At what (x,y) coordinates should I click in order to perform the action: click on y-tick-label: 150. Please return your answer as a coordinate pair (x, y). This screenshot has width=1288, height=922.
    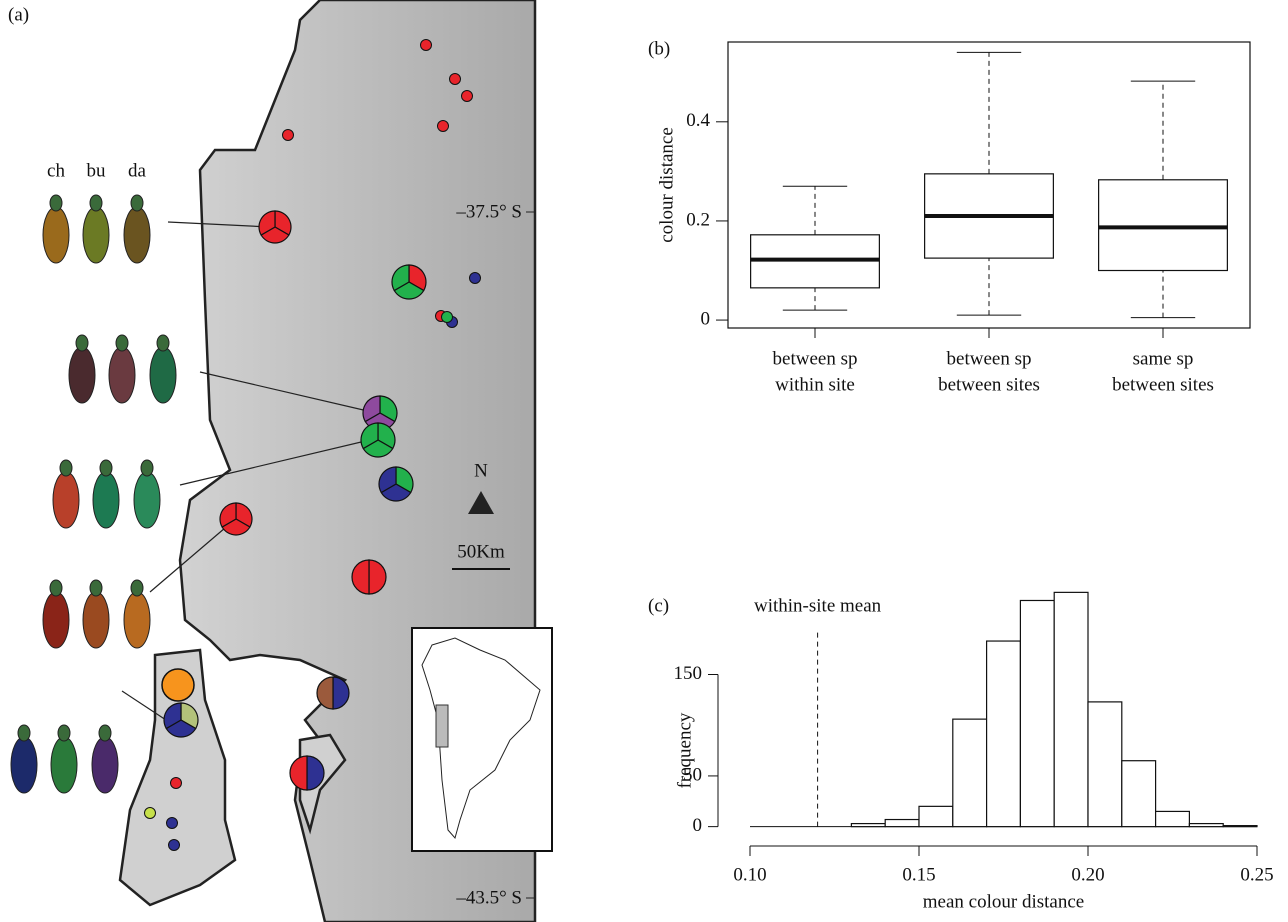
    Looking at the image, I should click on (688, 673).